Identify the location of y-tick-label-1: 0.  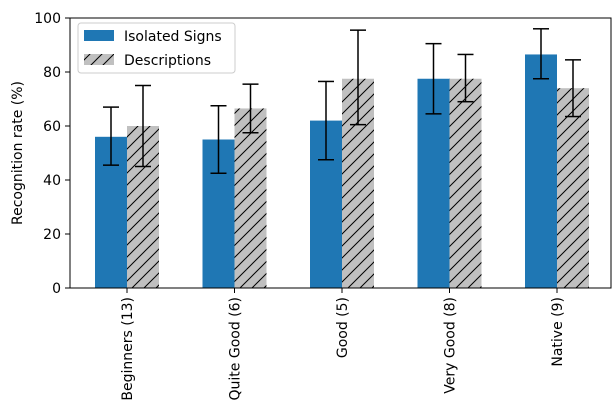
(56, 289).